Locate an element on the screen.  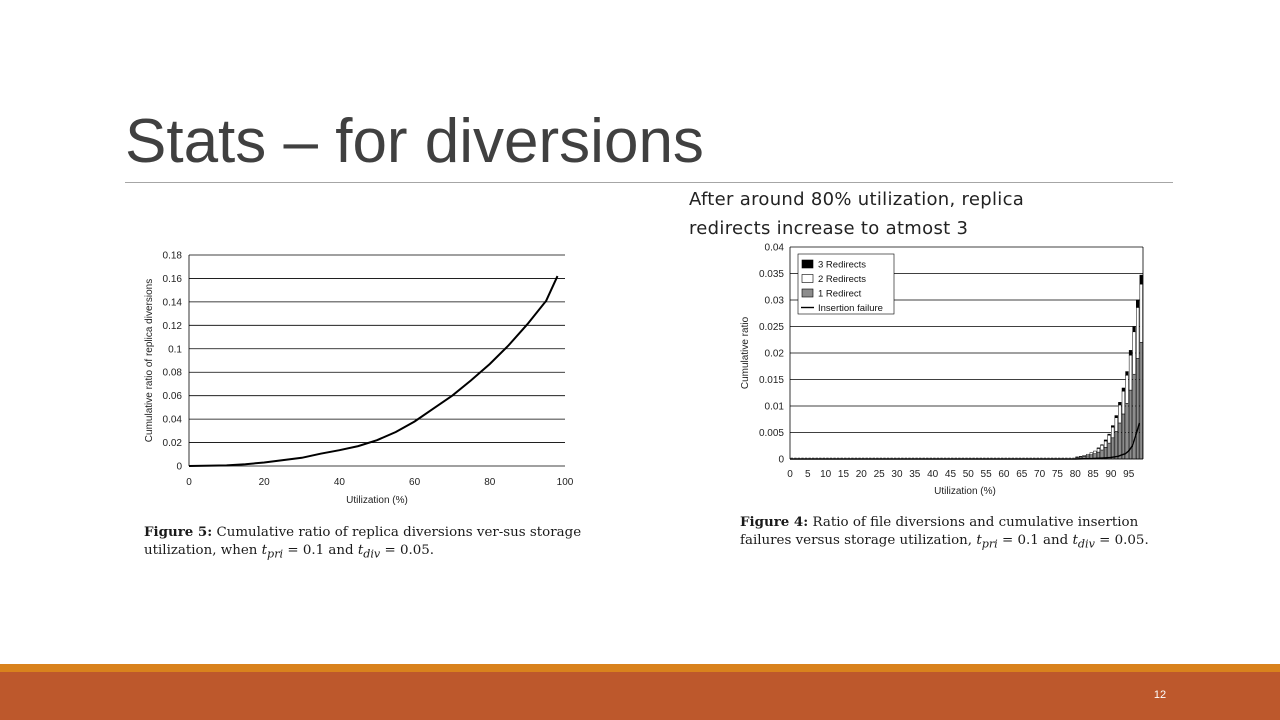
figure5-eq2-val: = 0.05 is located at coordinates (405, 550).